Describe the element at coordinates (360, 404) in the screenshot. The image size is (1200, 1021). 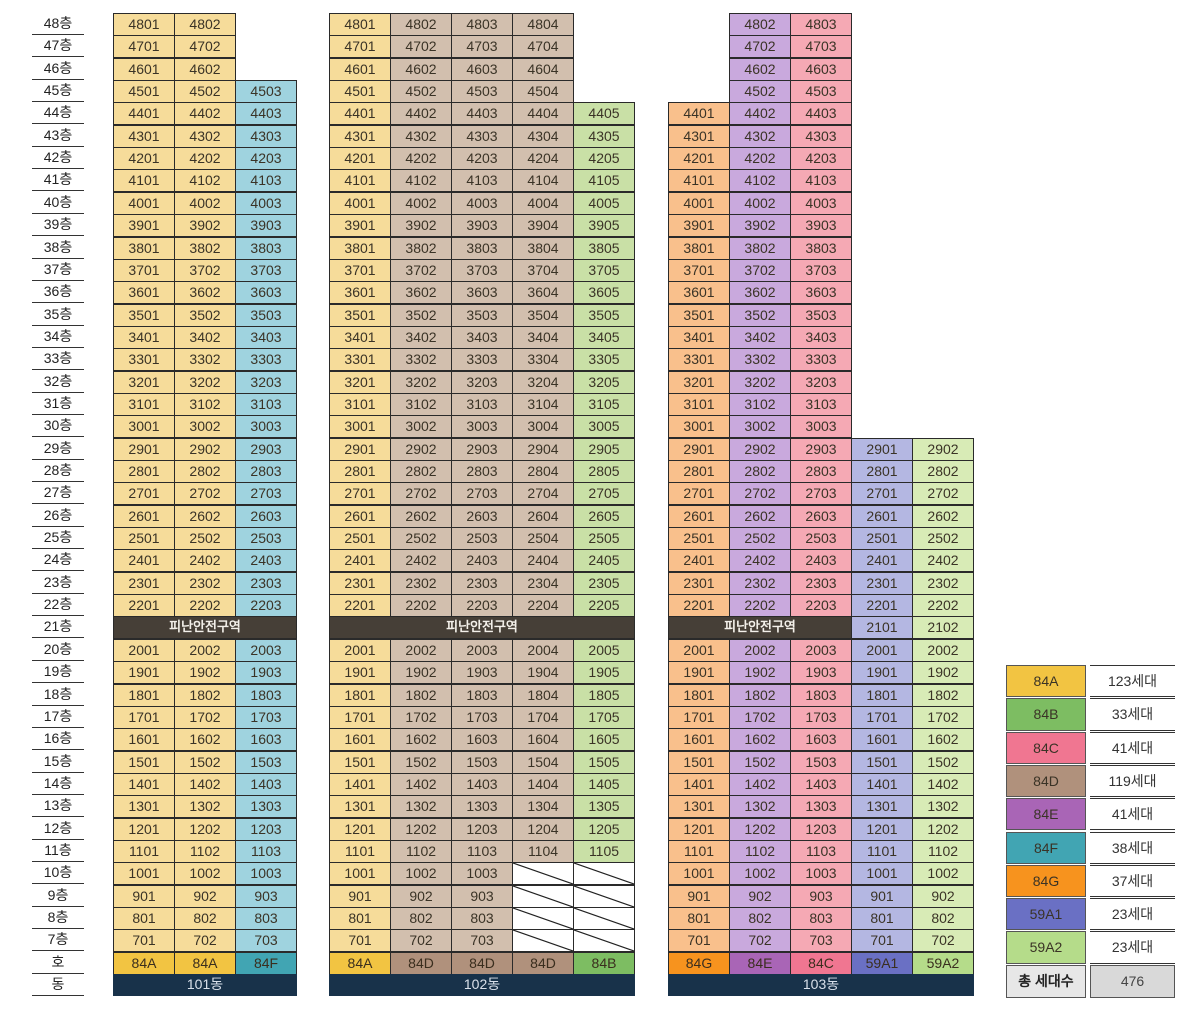
I see `unit-cell: 3101` at that location.